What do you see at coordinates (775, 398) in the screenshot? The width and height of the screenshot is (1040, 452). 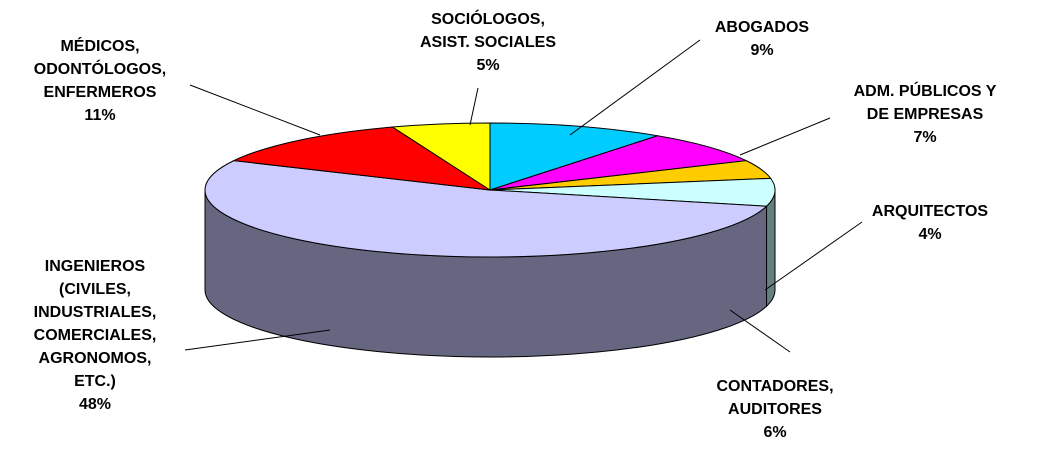 I see `category-label: CONTADORES, AUDITORES` at bounding box center [775, 398].